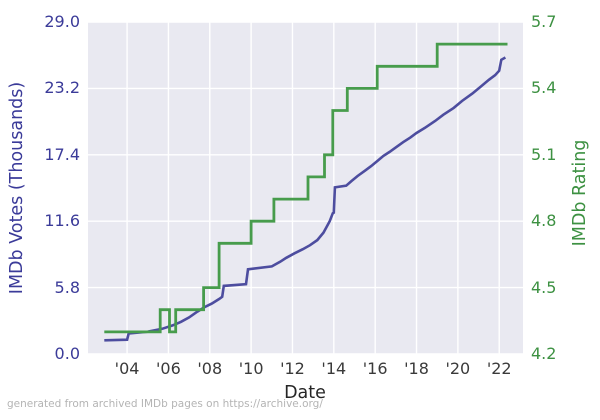 The height and width of the screenshot is (420, 600). Describe the element at coordinates (375, 368) in the screenshot. I see `x-tick-label: '16` at that location.